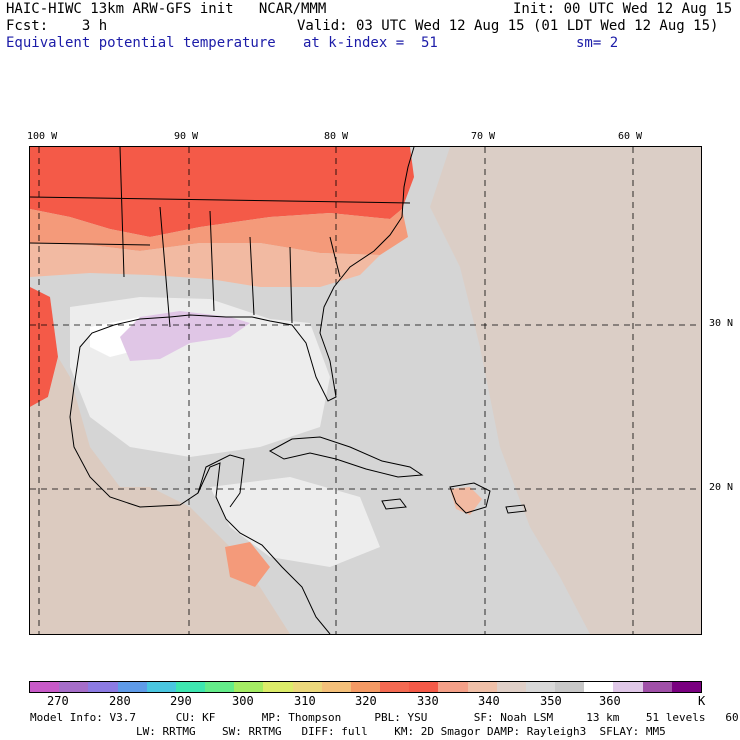 The width and height of the screenshot is (740, 740). I want to click on puerto-rico-outline, so click(516, 509).